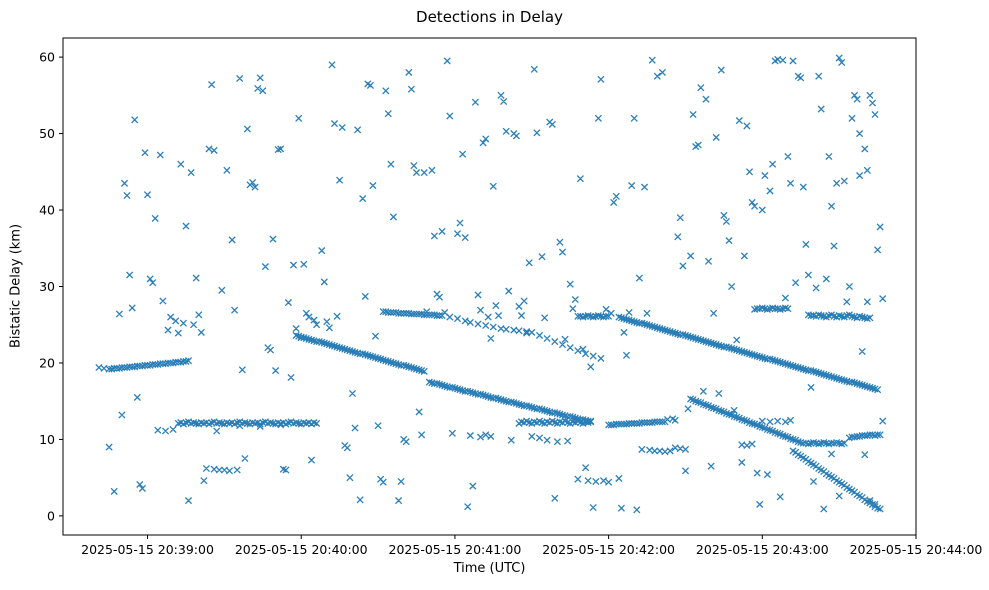 The height and width of the screenshot is (590, 989). I want to click on x-tick-label: 2025-05-15 20:39:00, so click(147, 549).